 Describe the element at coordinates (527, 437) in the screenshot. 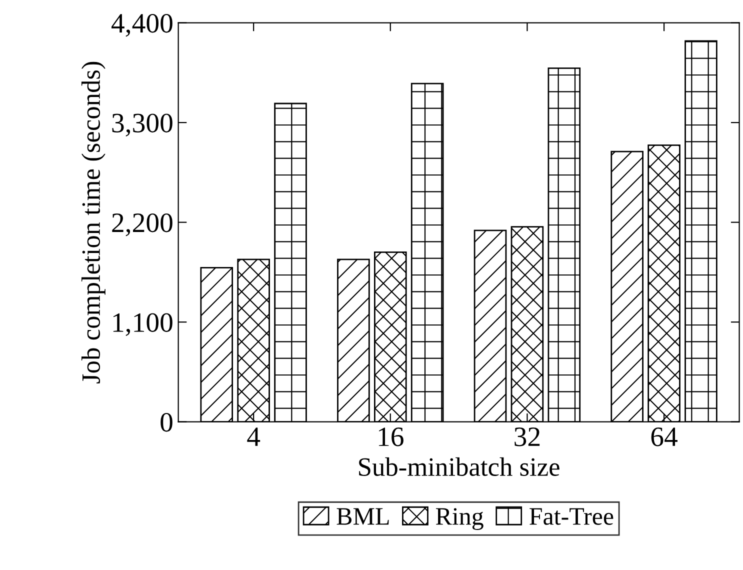

I see `x-tick-label: 32` at that location.